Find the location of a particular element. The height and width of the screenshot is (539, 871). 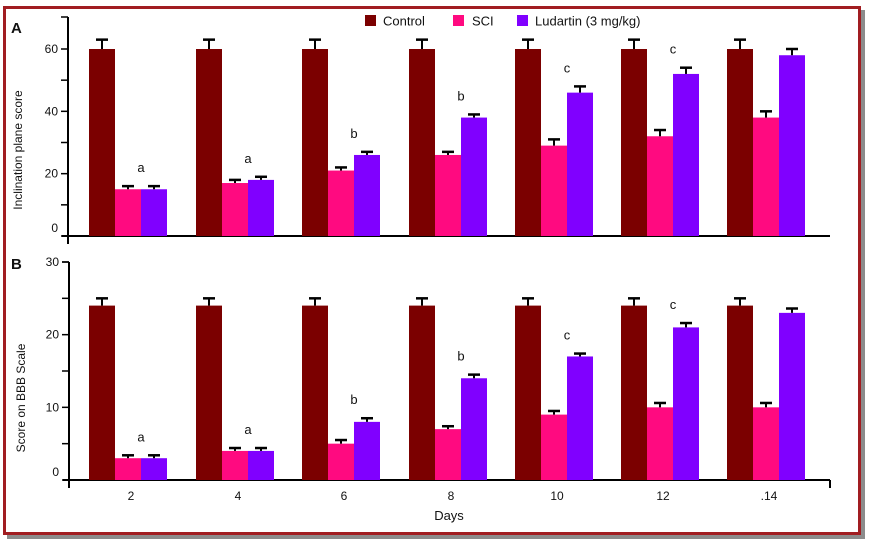

y-tick-label: 10 is located at coordinates (53, 407).